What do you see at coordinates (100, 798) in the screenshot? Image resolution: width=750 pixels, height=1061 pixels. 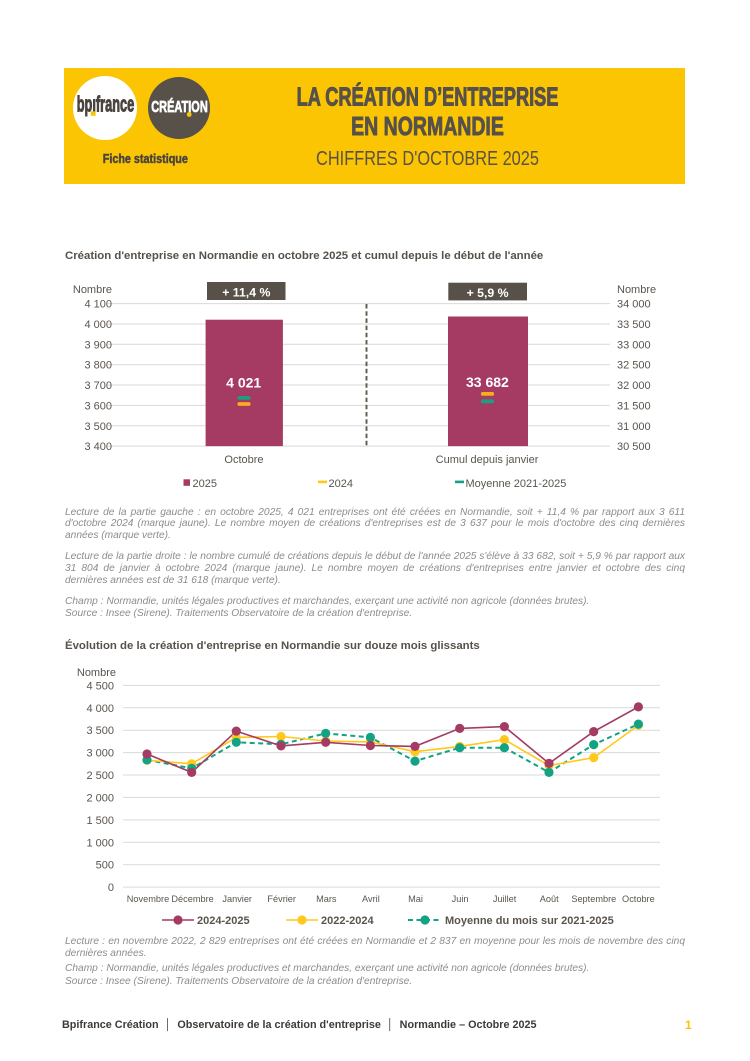 I see `svg-text: 2 000` at bounding box center [100, 798].